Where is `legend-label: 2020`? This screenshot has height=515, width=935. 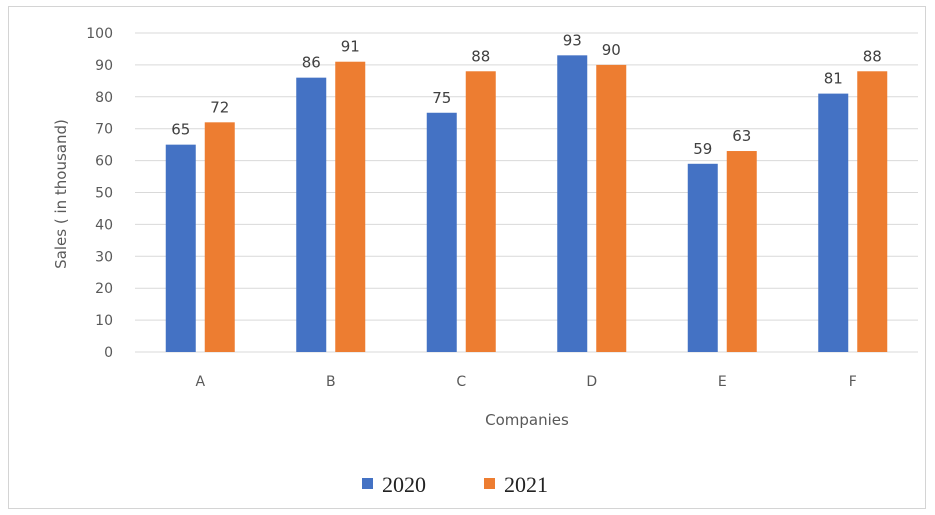
legend-label: 2020 is located at coordinates (404, 484).